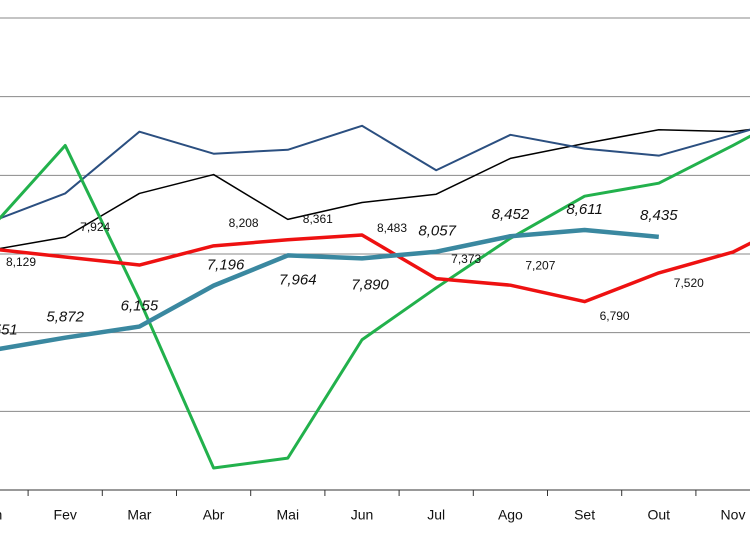 This screenshot has width=750, height=536. What do you see at coordinates (510, 515) in the screenshot?
I see `x-tick-label: Ago` at bounding box center [510, 515].